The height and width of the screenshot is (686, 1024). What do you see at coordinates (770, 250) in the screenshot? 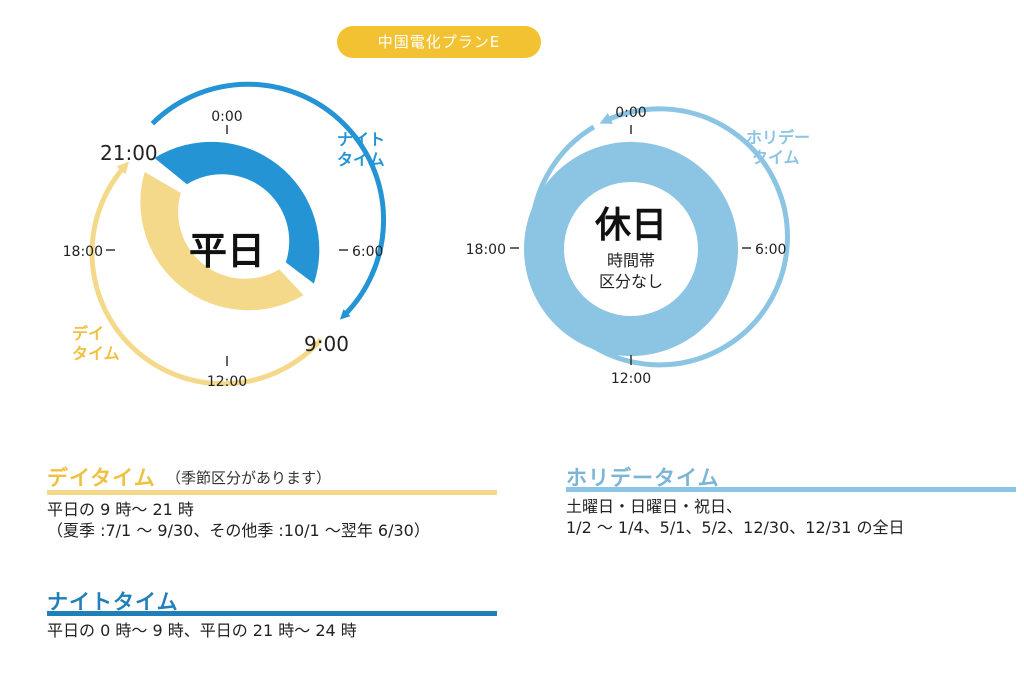
I see `holiday-tick-label-6: 6:00` at bounding box center [770, 250].